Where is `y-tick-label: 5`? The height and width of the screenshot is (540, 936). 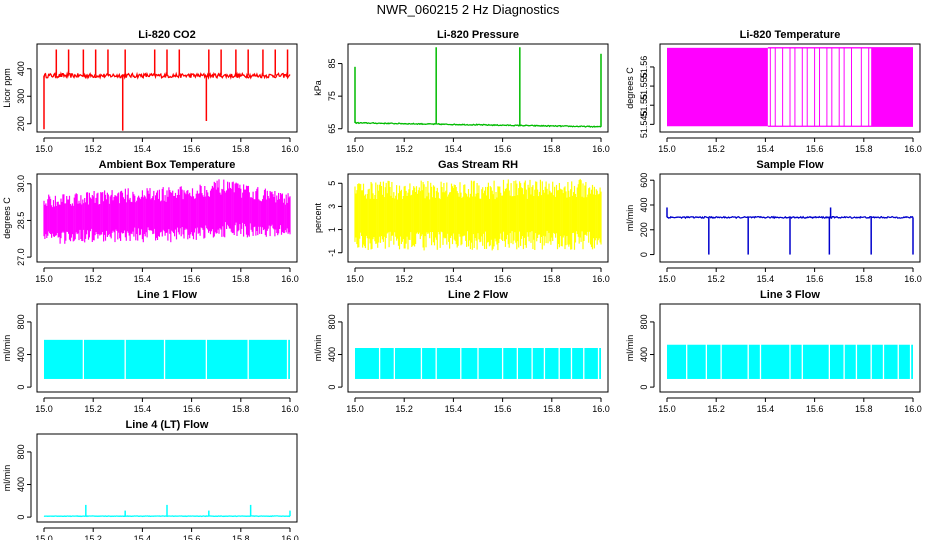
y-tick-label: 5 is located at coordinates (332, 183).